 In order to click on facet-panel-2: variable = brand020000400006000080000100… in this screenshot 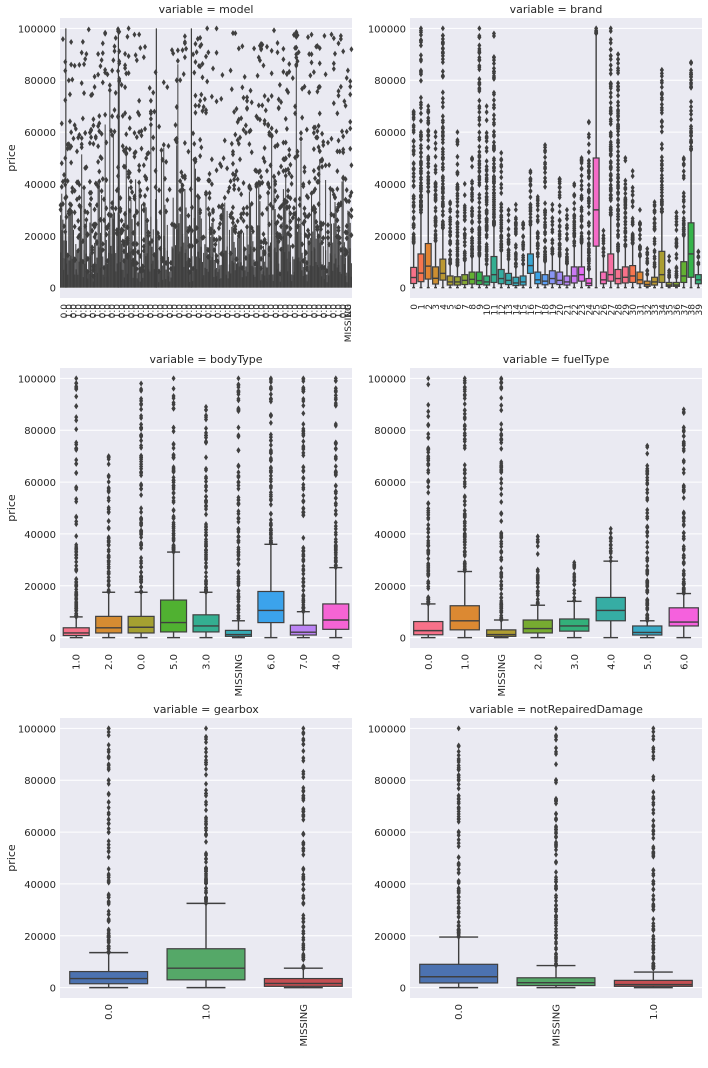, I will do `click(536, 159)`.